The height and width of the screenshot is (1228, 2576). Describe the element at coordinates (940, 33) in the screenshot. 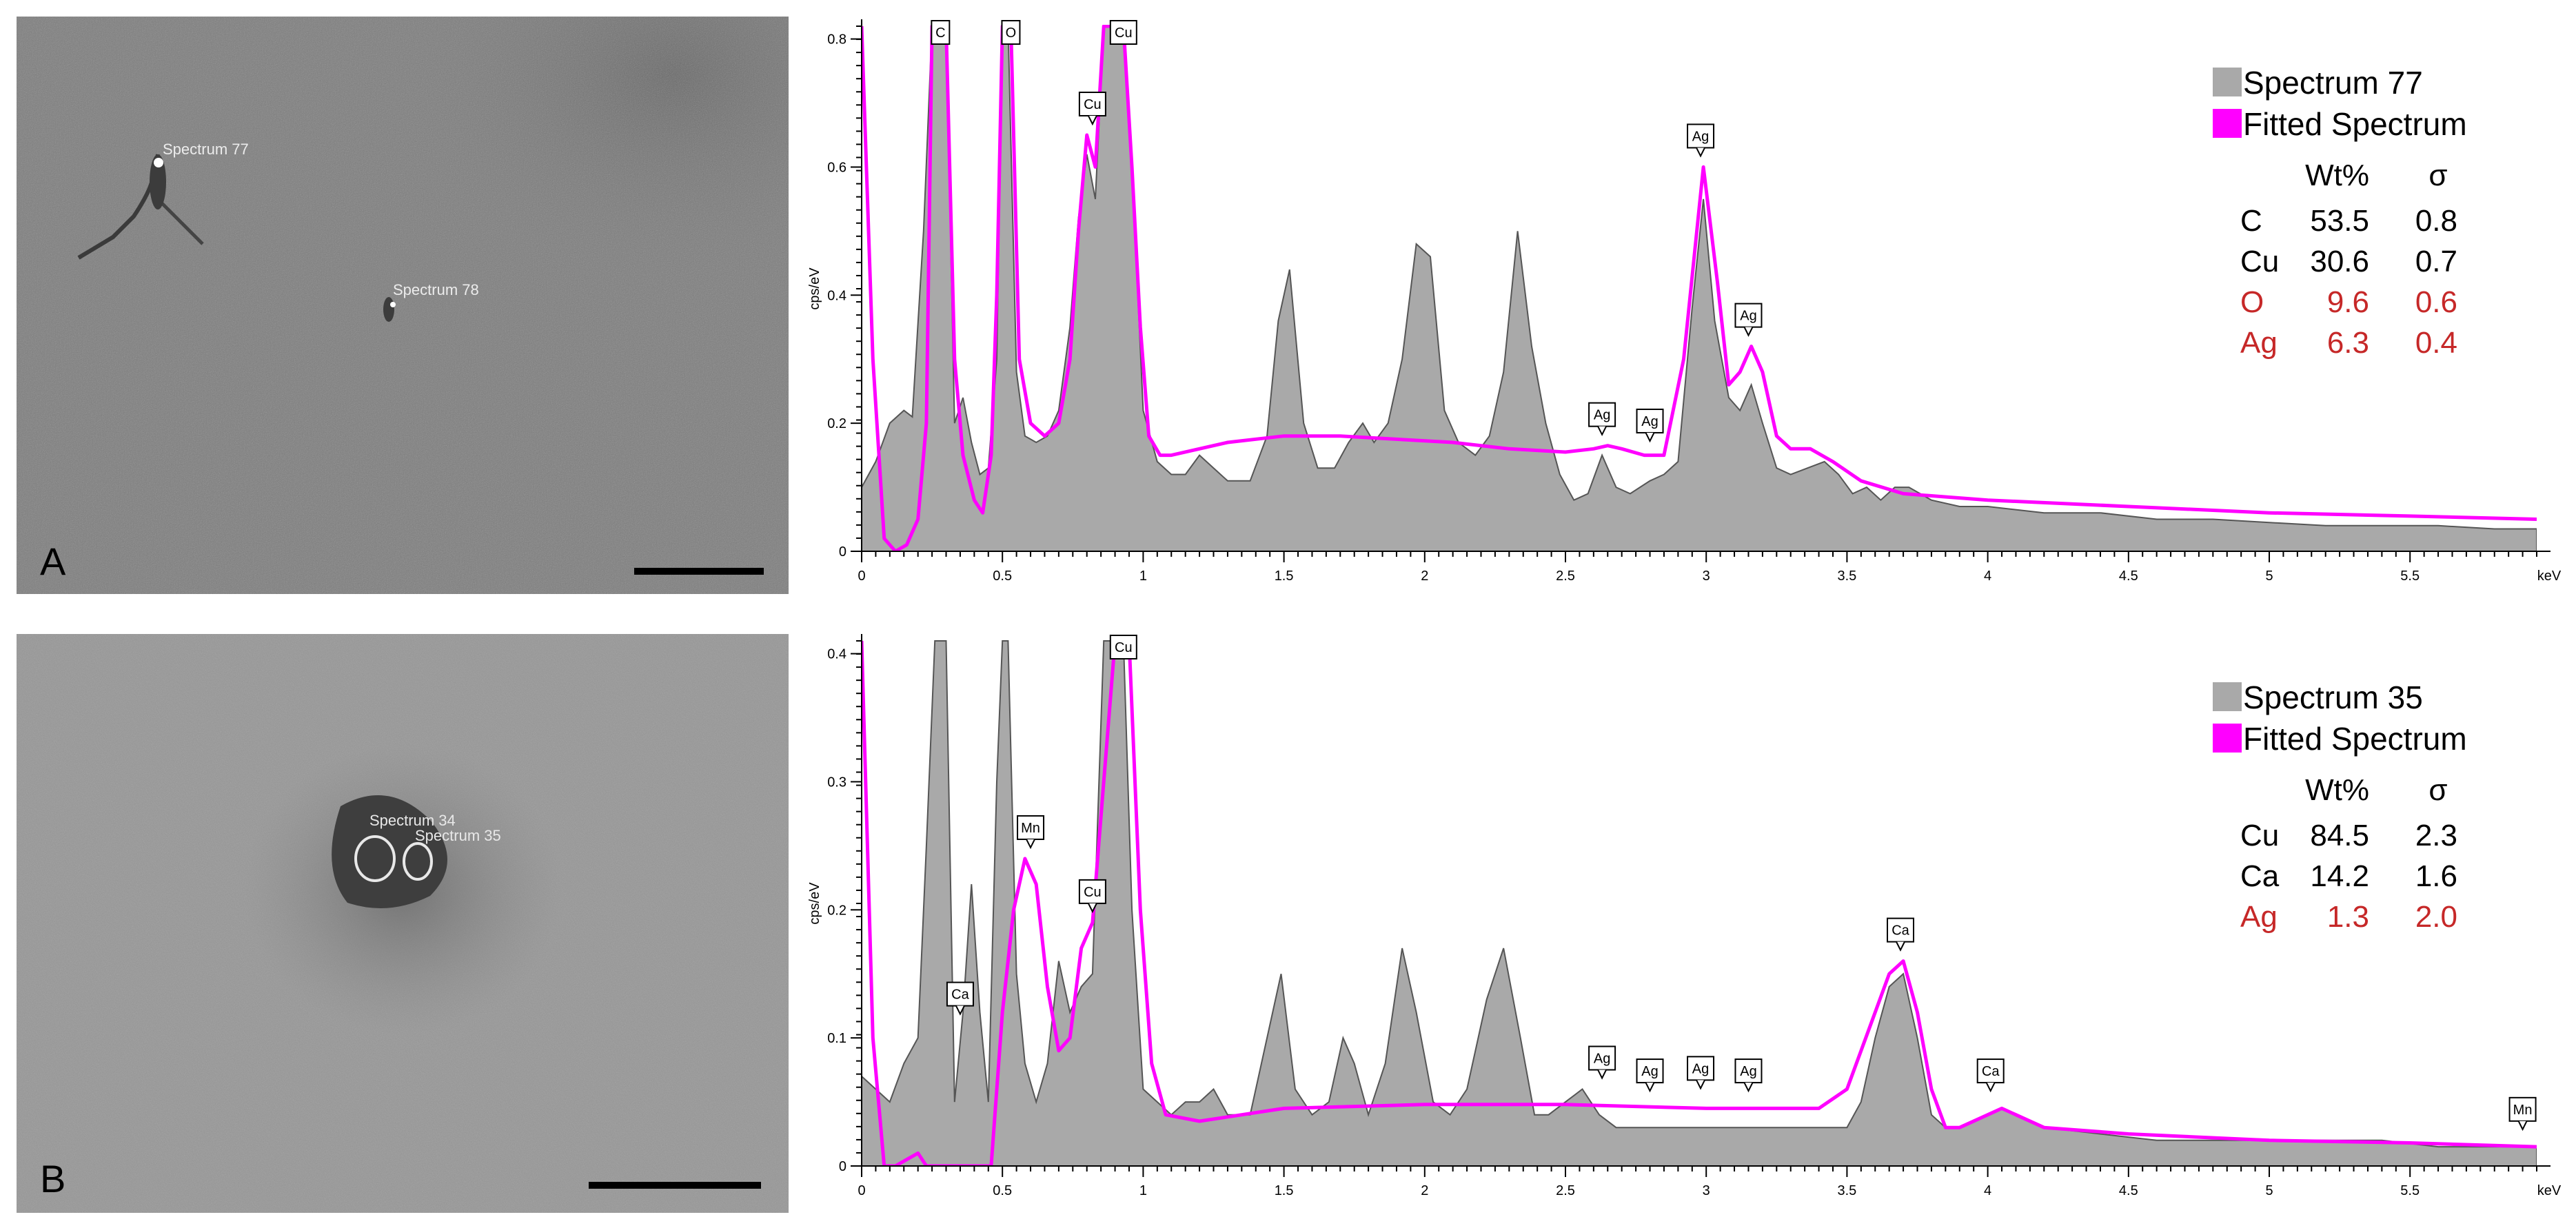

I see `peak-label-text: C` at that location.